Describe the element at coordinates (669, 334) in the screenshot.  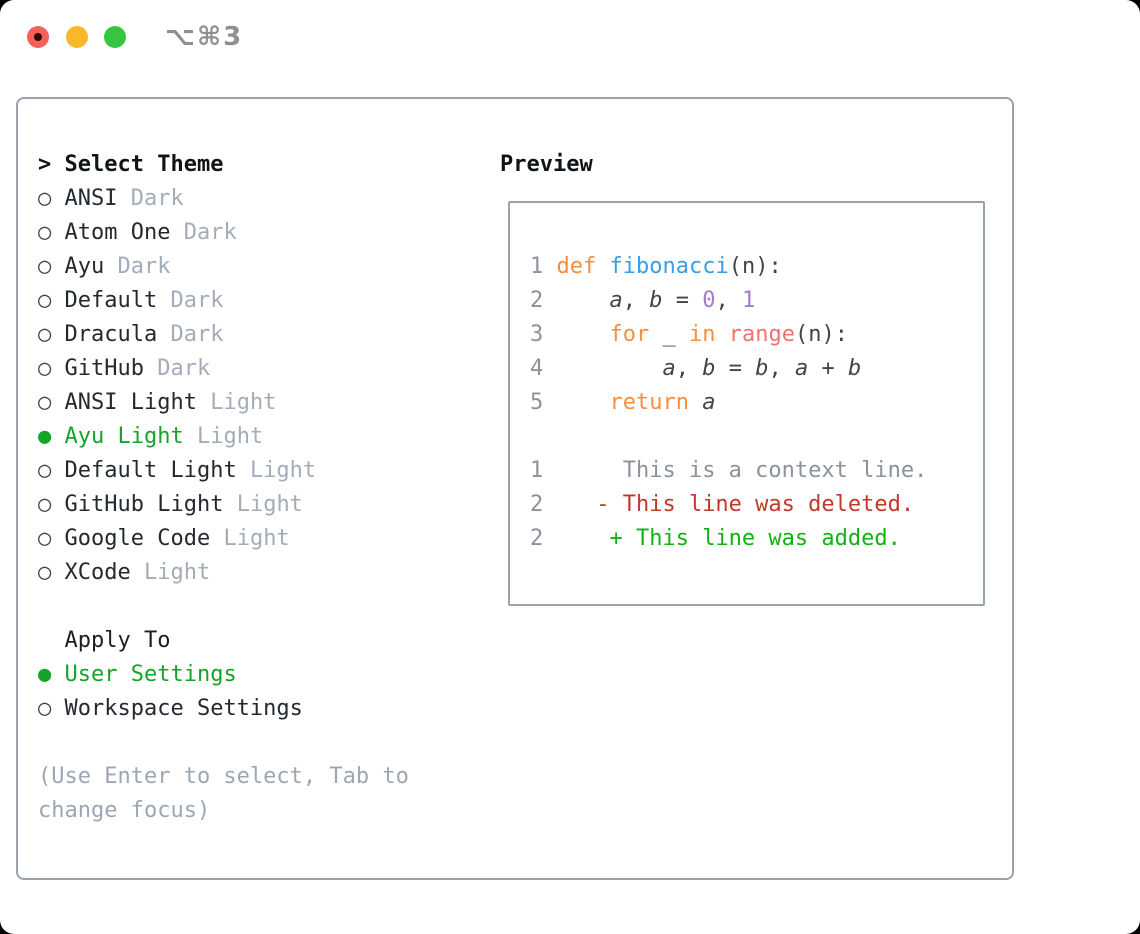
I see `token-plain: _` at that location.